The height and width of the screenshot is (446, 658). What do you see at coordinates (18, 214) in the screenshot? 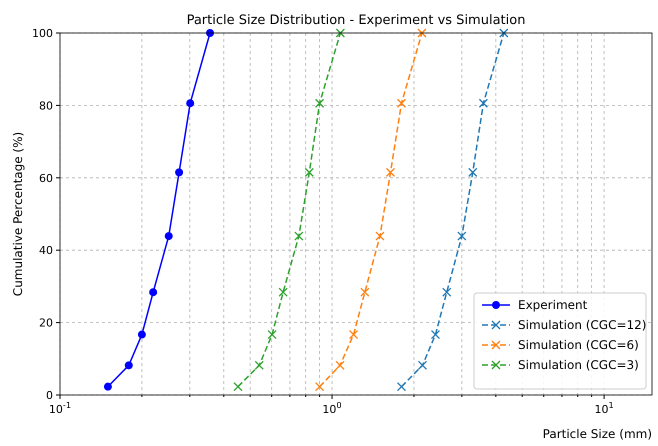
I see `y-axis-title: Cumulative Percentage (%)` at bounding box center [18, 214].